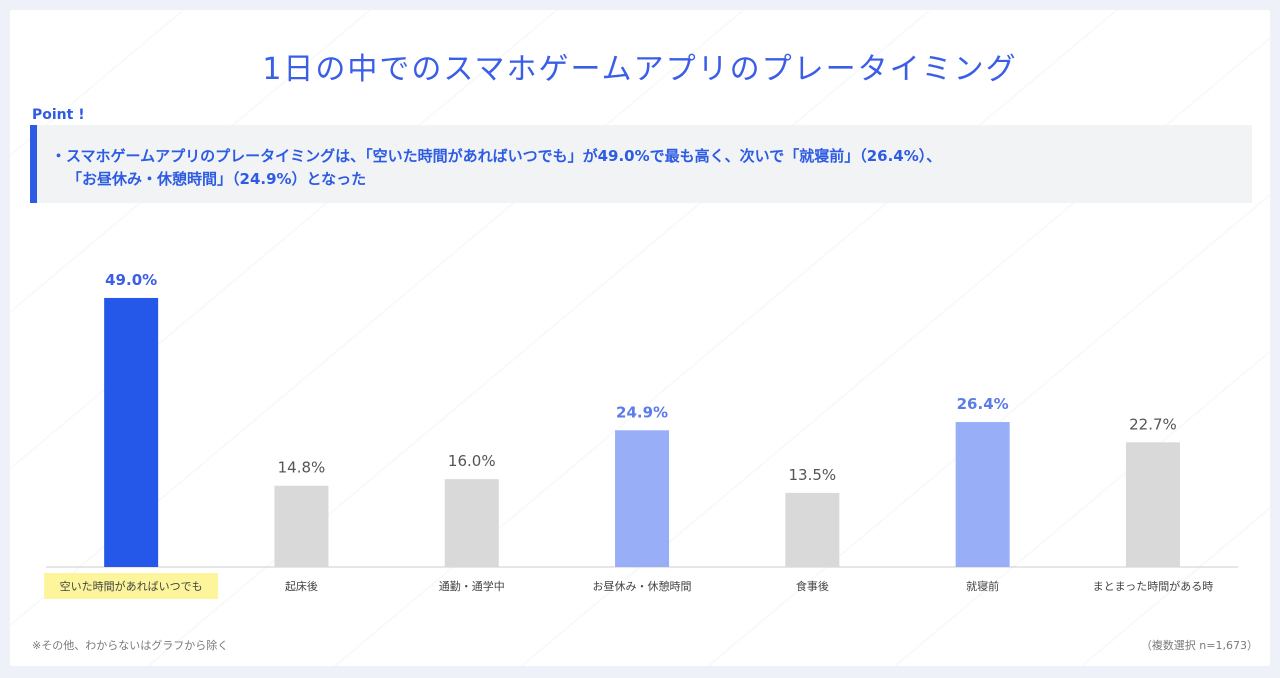 This screenshot has height=678, width=1280. I want to click on value-label-0: 49.0%, so click(131, 280).